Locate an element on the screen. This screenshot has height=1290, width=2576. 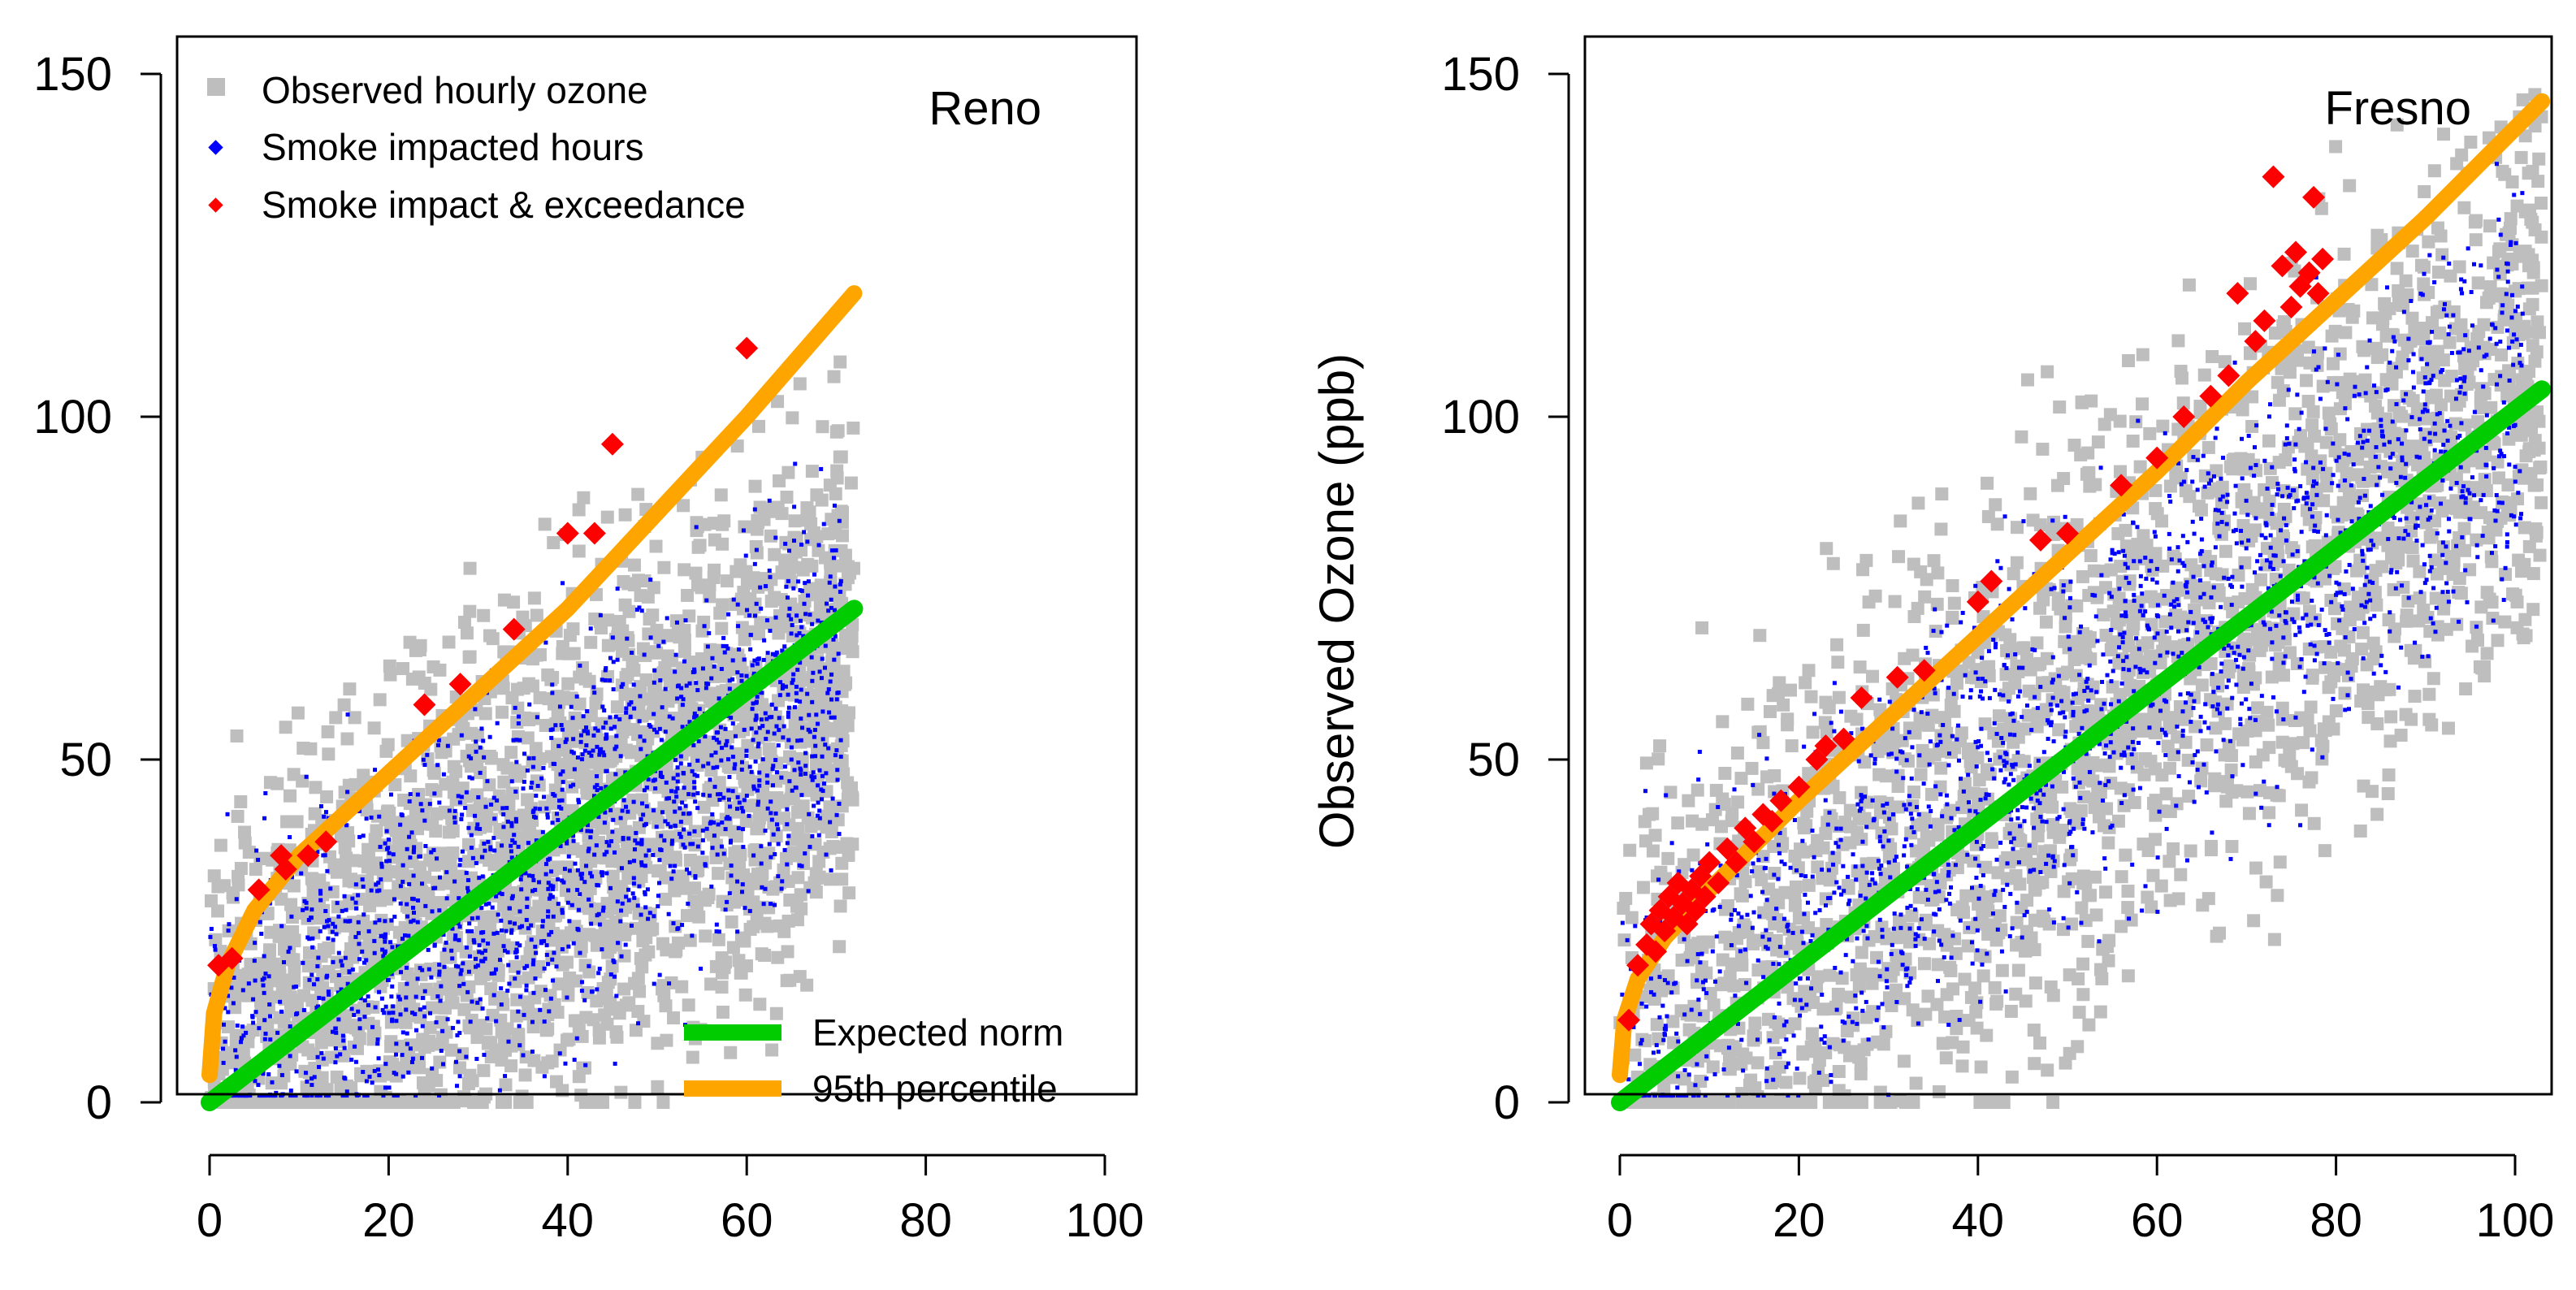
exceedance-point is located at coordinates (747, 348).